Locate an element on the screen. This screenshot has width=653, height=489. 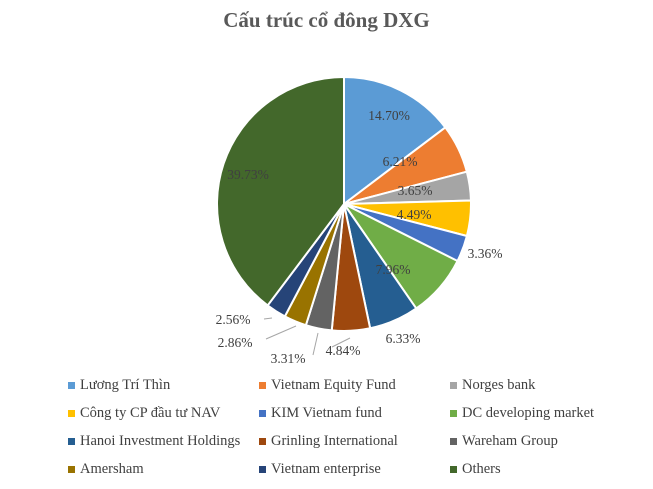
legend-item: Norges bank is located at coordinates (539, 385).